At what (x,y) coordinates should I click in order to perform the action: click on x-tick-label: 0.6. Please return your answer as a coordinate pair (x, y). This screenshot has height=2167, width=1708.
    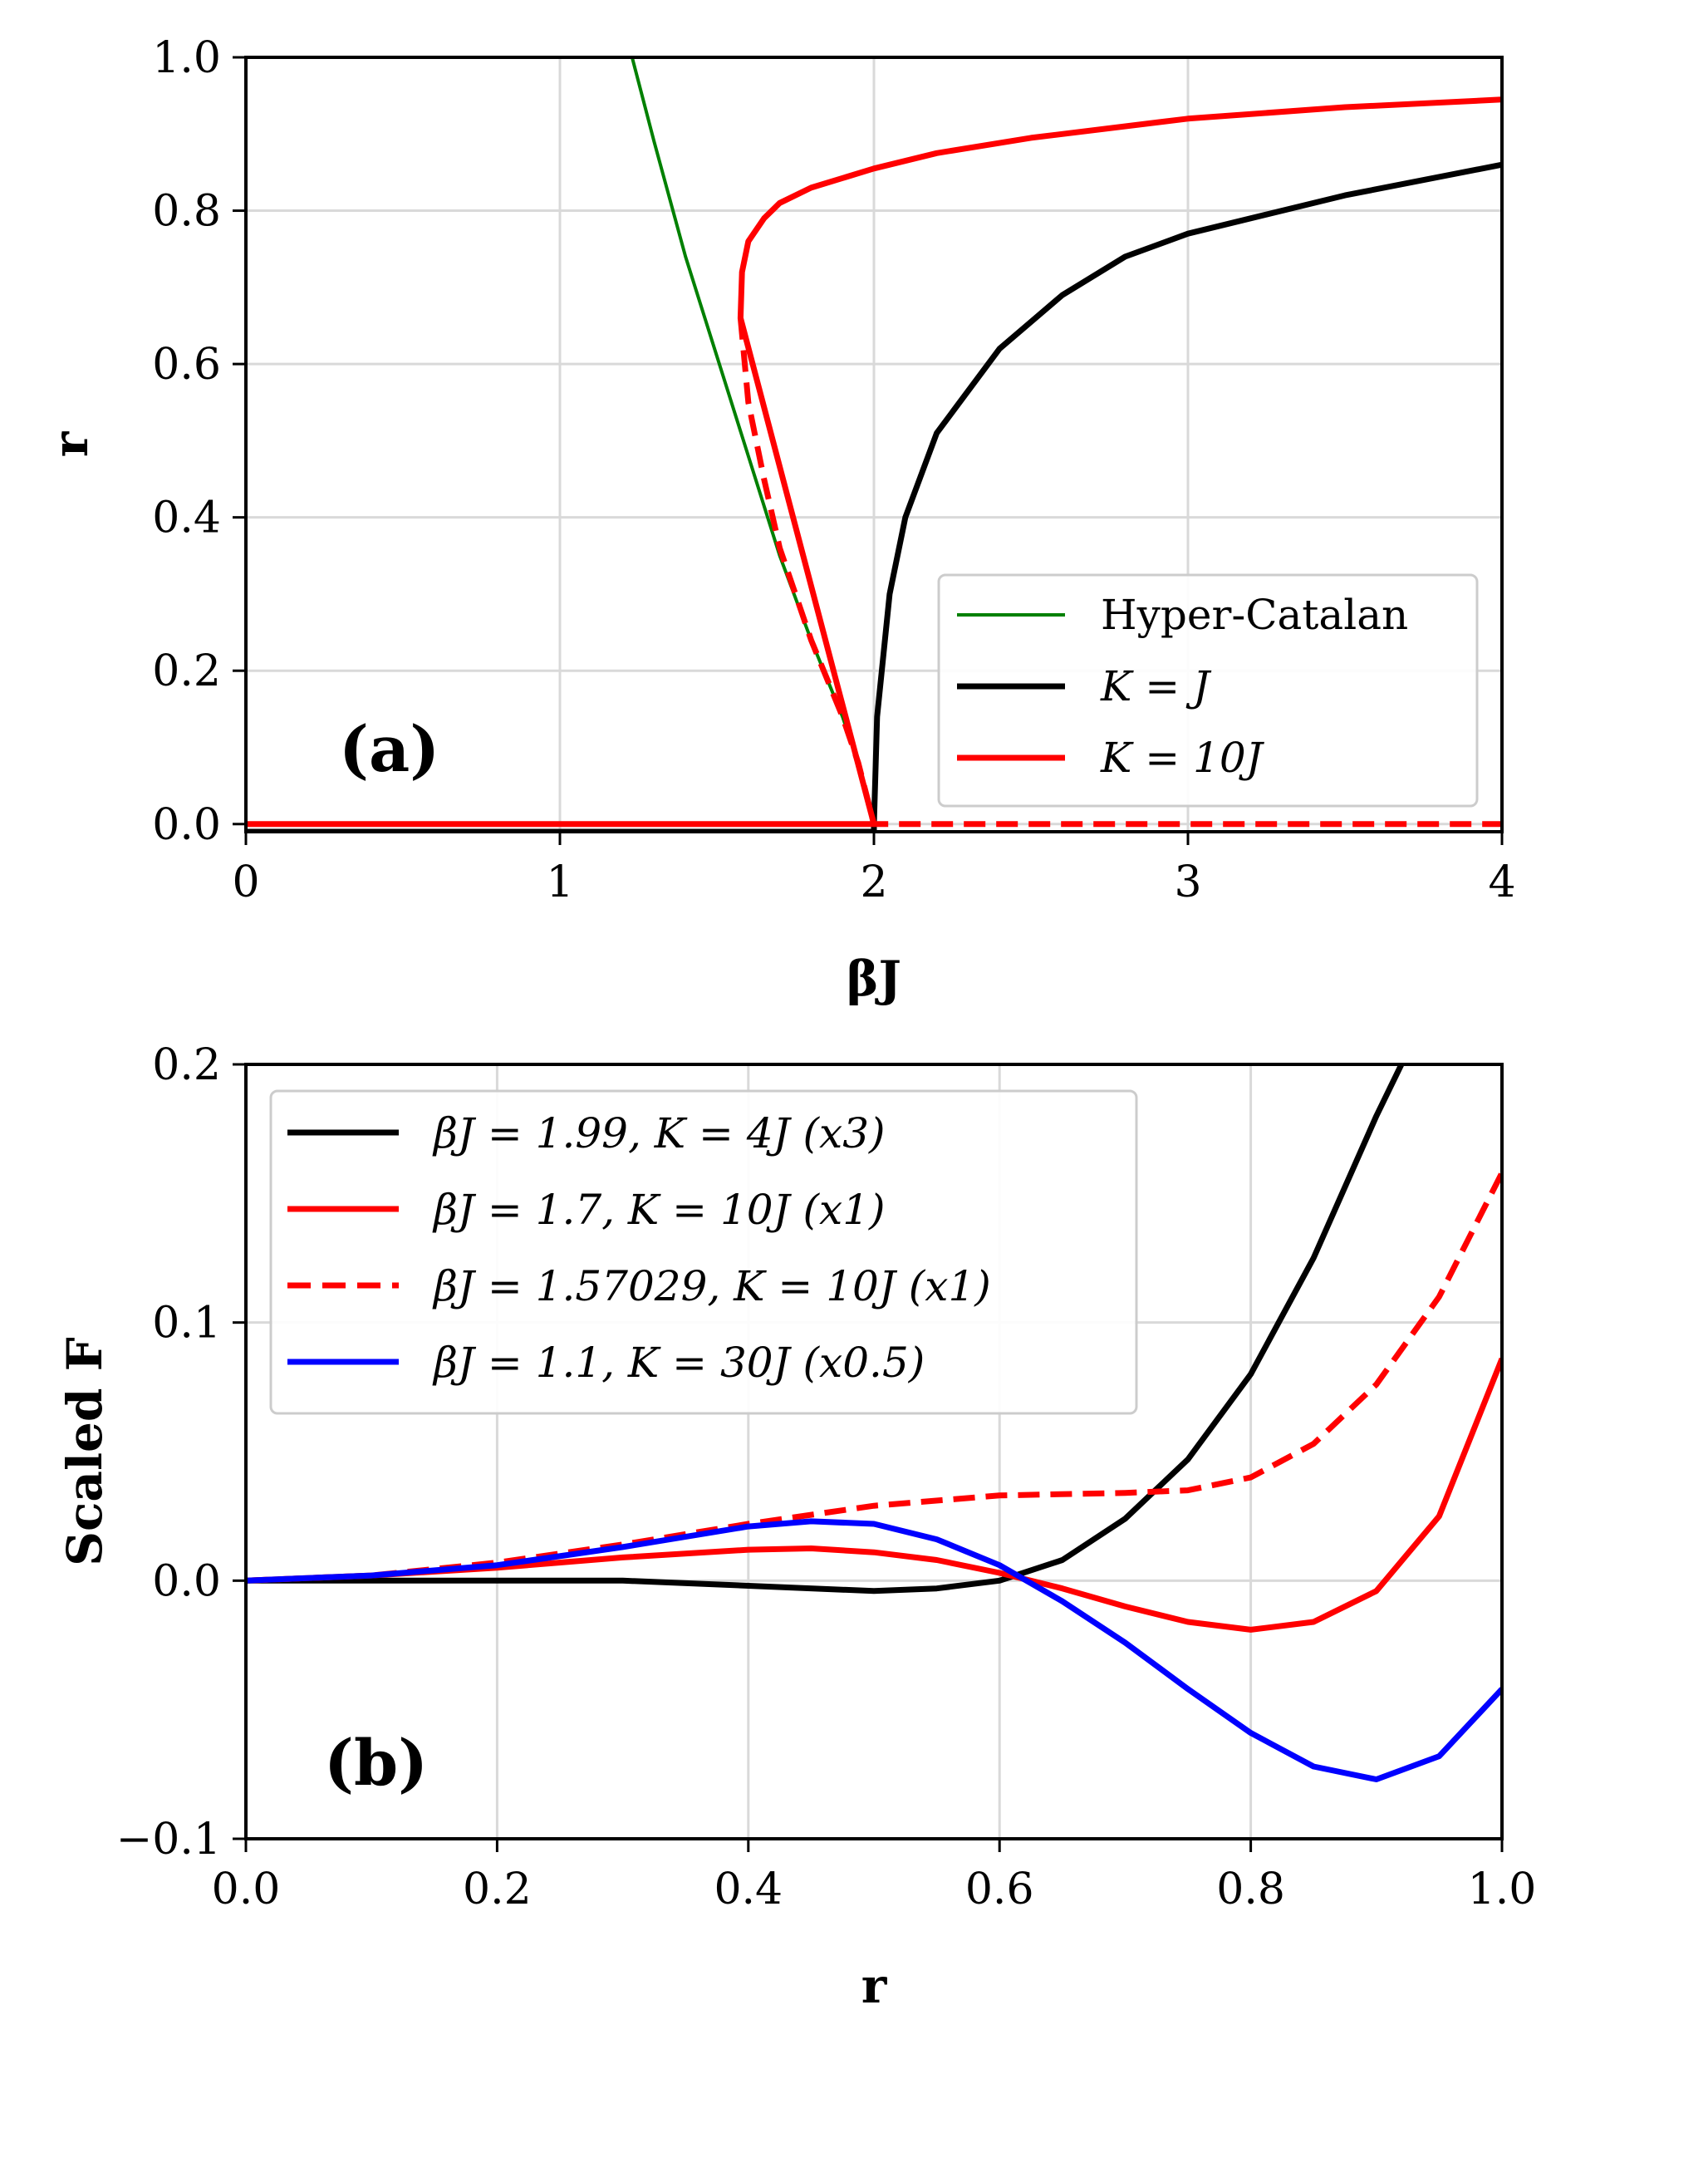
    Looking at the image, I should click on (999, 1890).